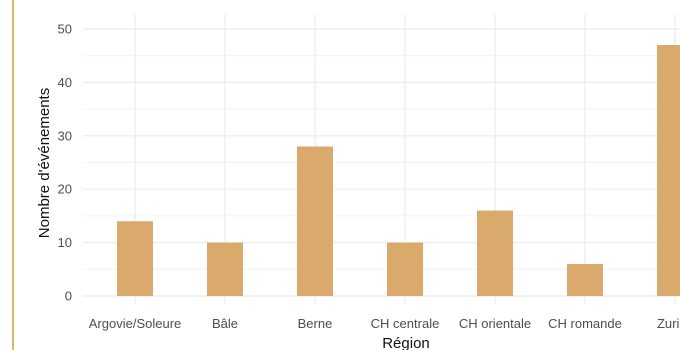 The image size is (680, 350). Describe the element at coordinates (13, 175) in the screenshot. I see `frame-border-line` at that location.